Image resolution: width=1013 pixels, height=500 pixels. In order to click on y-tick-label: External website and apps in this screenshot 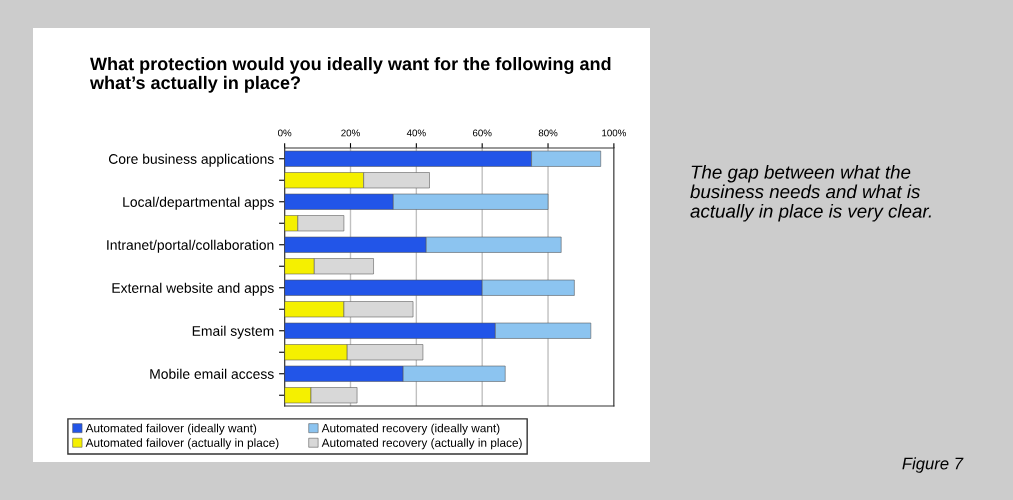, I will do `click(193, 289)`.